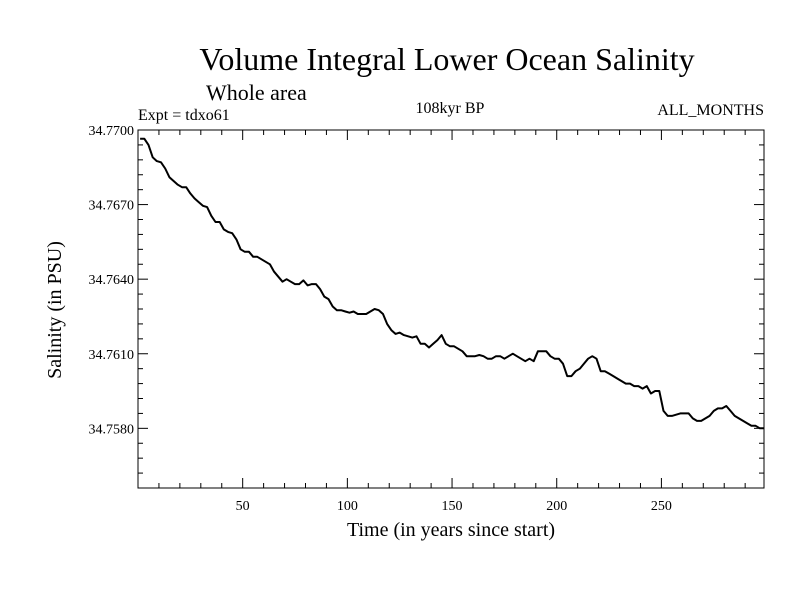  I want to click on x-tick-label: 200, so click(556, 506).